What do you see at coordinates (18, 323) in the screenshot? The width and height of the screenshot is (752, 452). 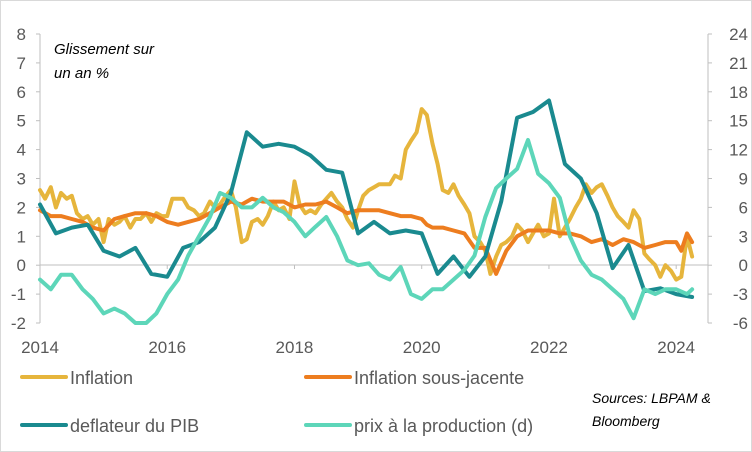 I see `left-tick-label: -2` at bounding box center [18, 323].